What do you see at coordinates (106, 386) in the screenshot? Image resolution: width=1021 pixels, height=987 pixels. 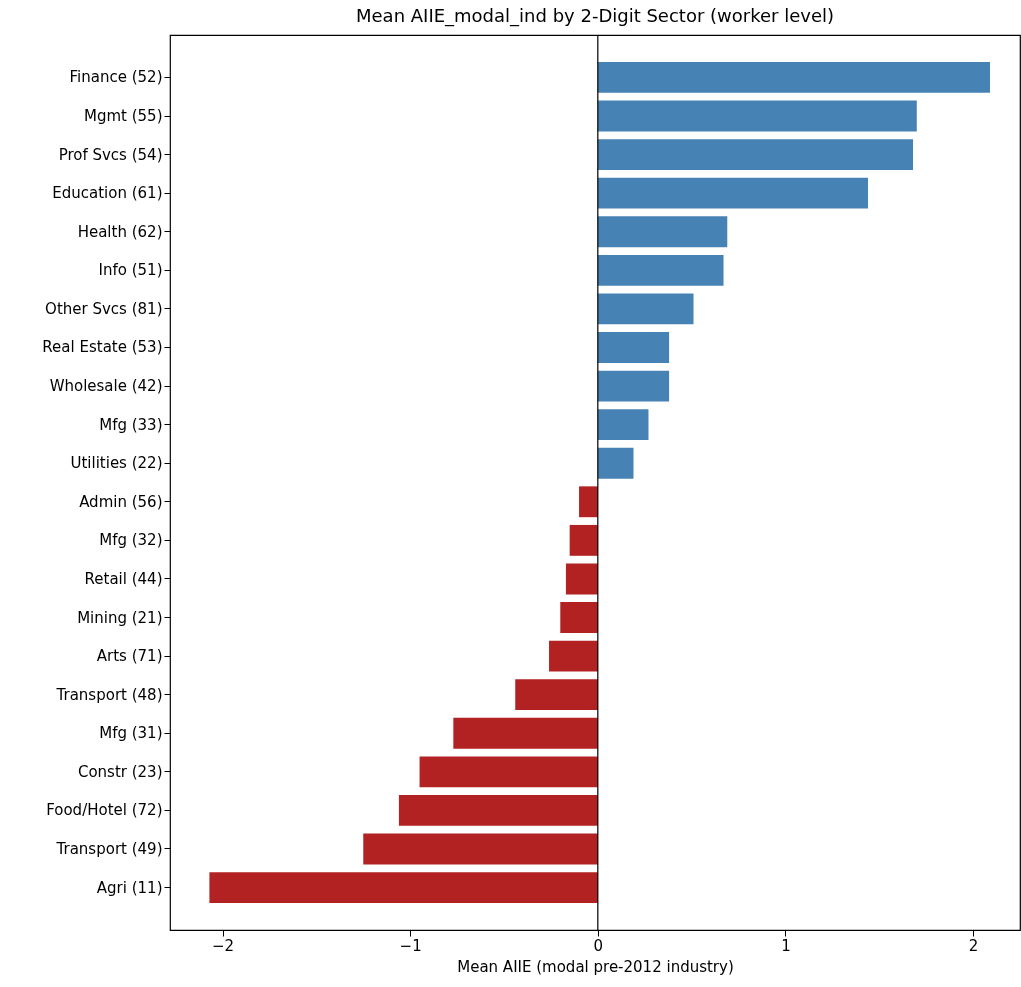 I see `y-tick-label: Wholesale (42)` at bounding box center [106, 386].